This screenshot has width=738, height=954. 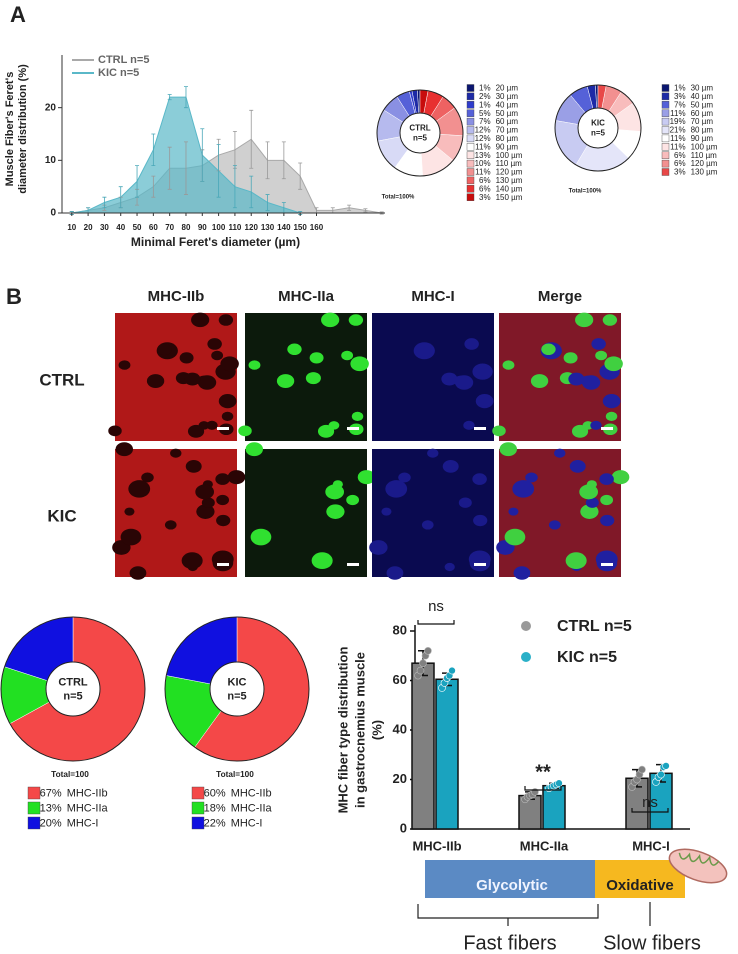 I want to click on legend-value: 7%, so click(x=485, y=121).